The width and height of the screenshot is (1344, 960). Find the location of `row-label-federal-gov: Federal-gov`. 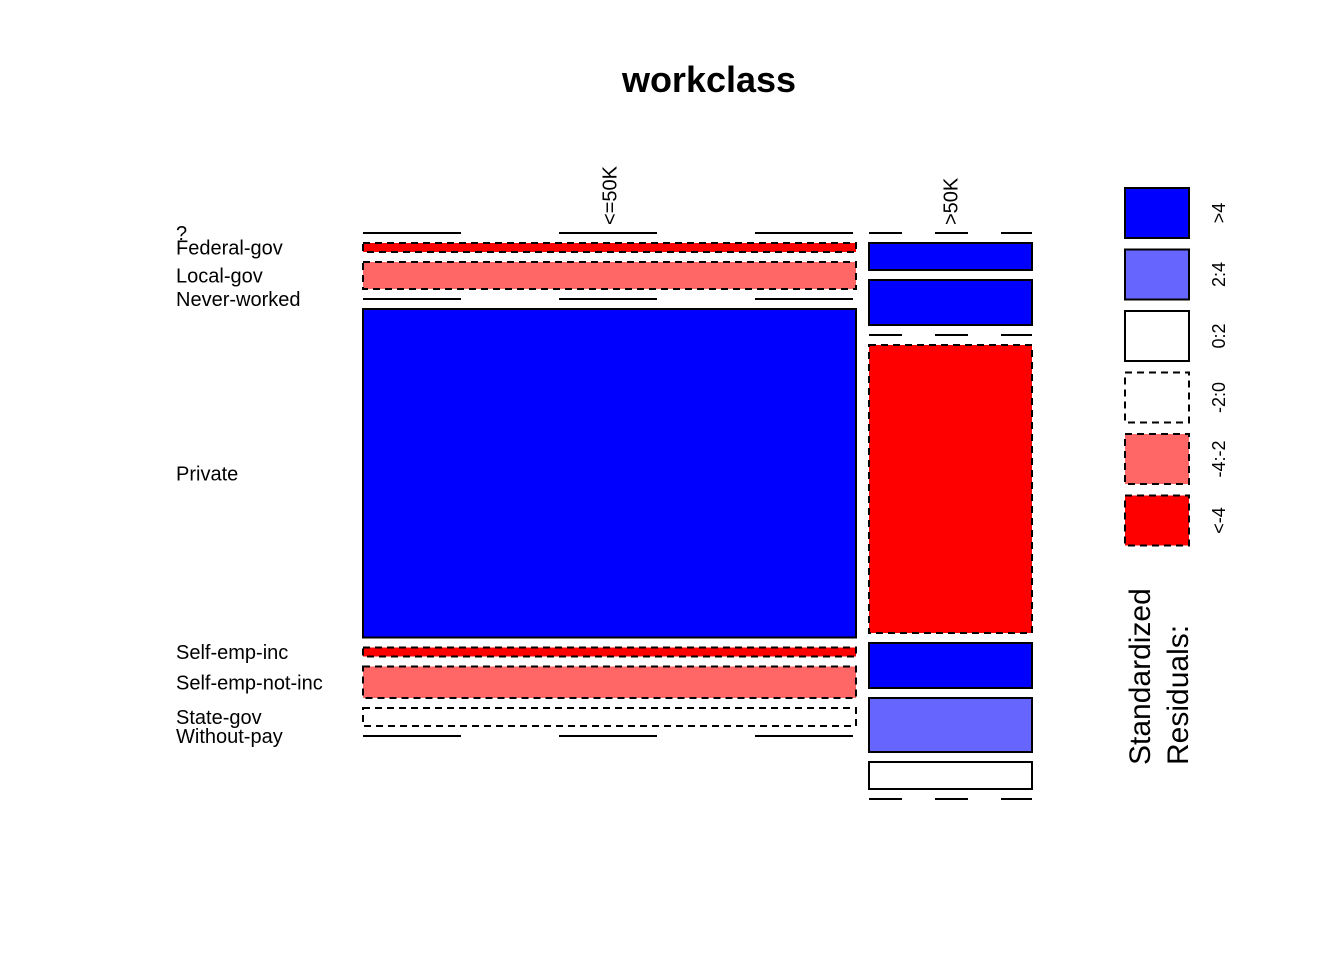

row-label-federal-gov: Federal-gov is located at coordinates (229, 249).